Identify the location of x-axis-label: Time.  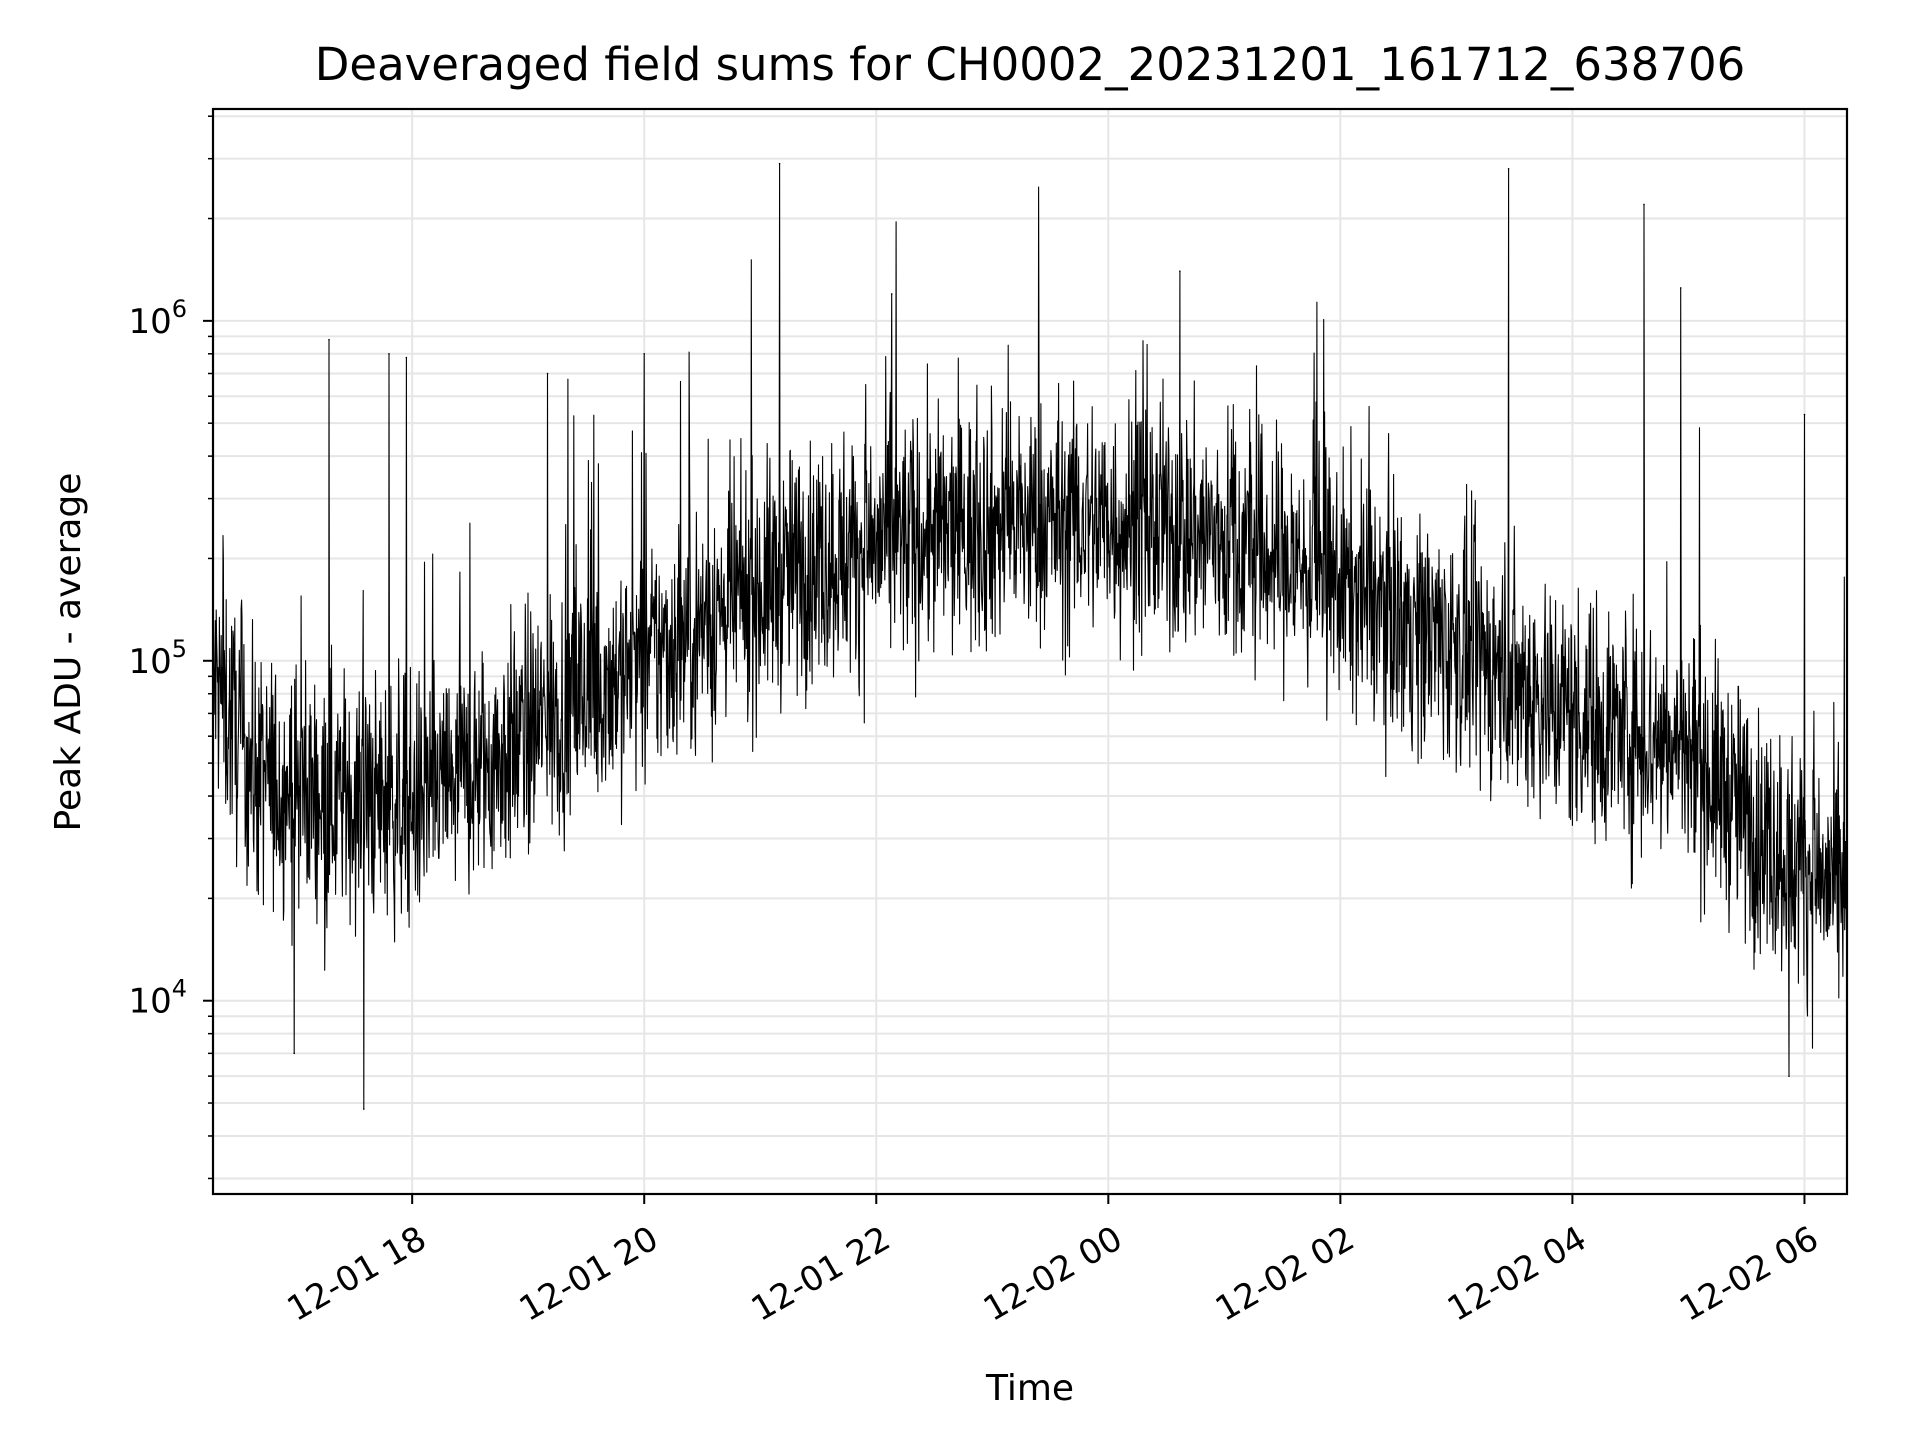
(1029, 1388).